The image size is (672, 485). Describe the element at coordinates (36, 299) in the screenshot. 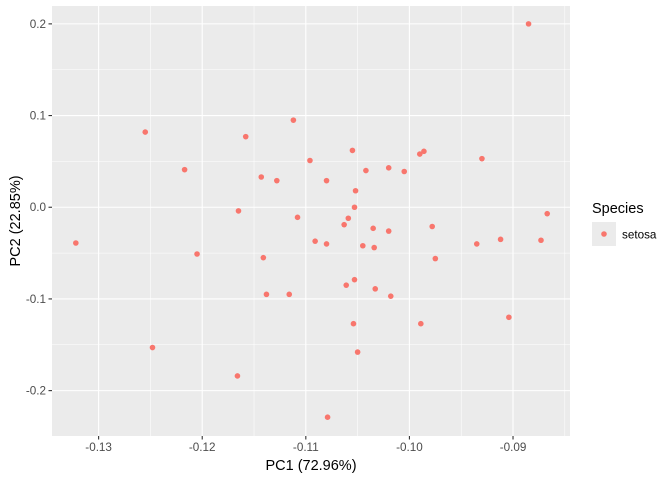

I see `y-tick-label: -0.1` at that location.